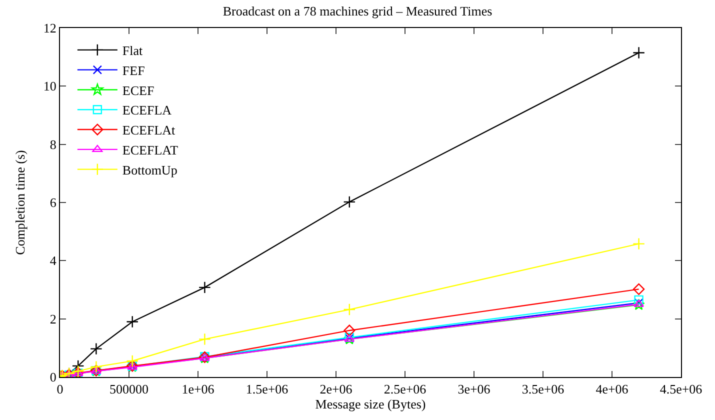 The width and height of the screenshot is (715, 420). What do you see at coordinates (53, 318) in the screenshot?
I see `y-tick-label: 2` at bounding box center [53, 318].